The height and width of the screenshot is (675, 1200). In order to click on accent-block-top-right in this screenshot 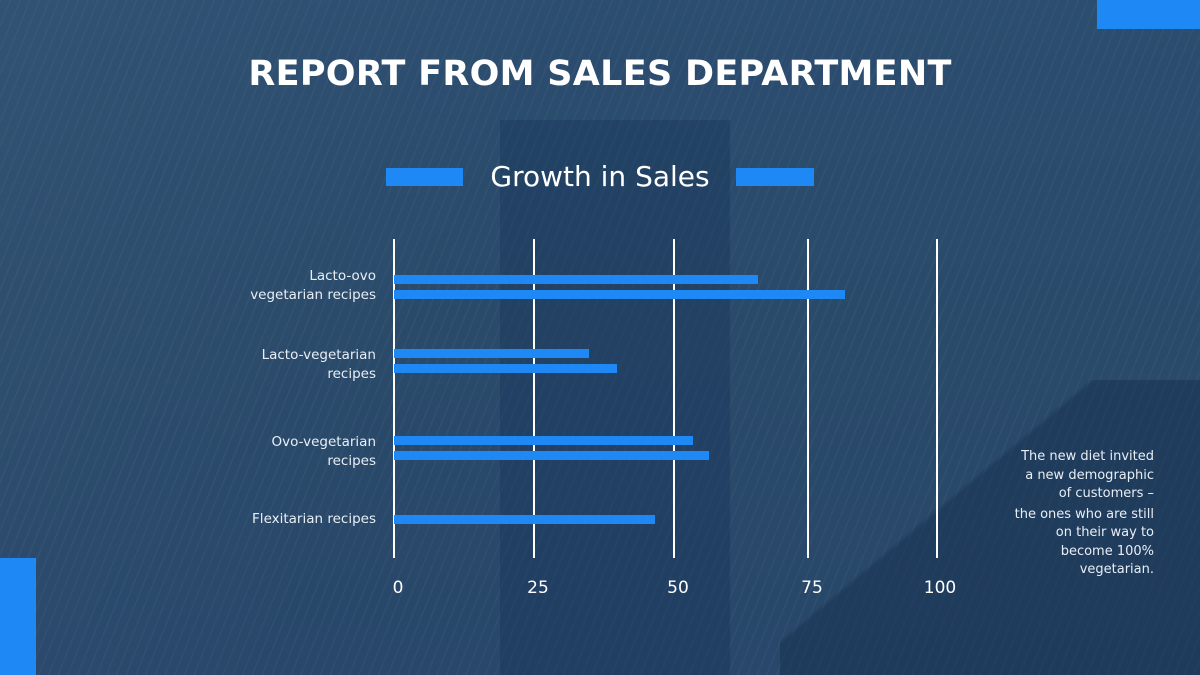, I will do `click(1148, 14)`.